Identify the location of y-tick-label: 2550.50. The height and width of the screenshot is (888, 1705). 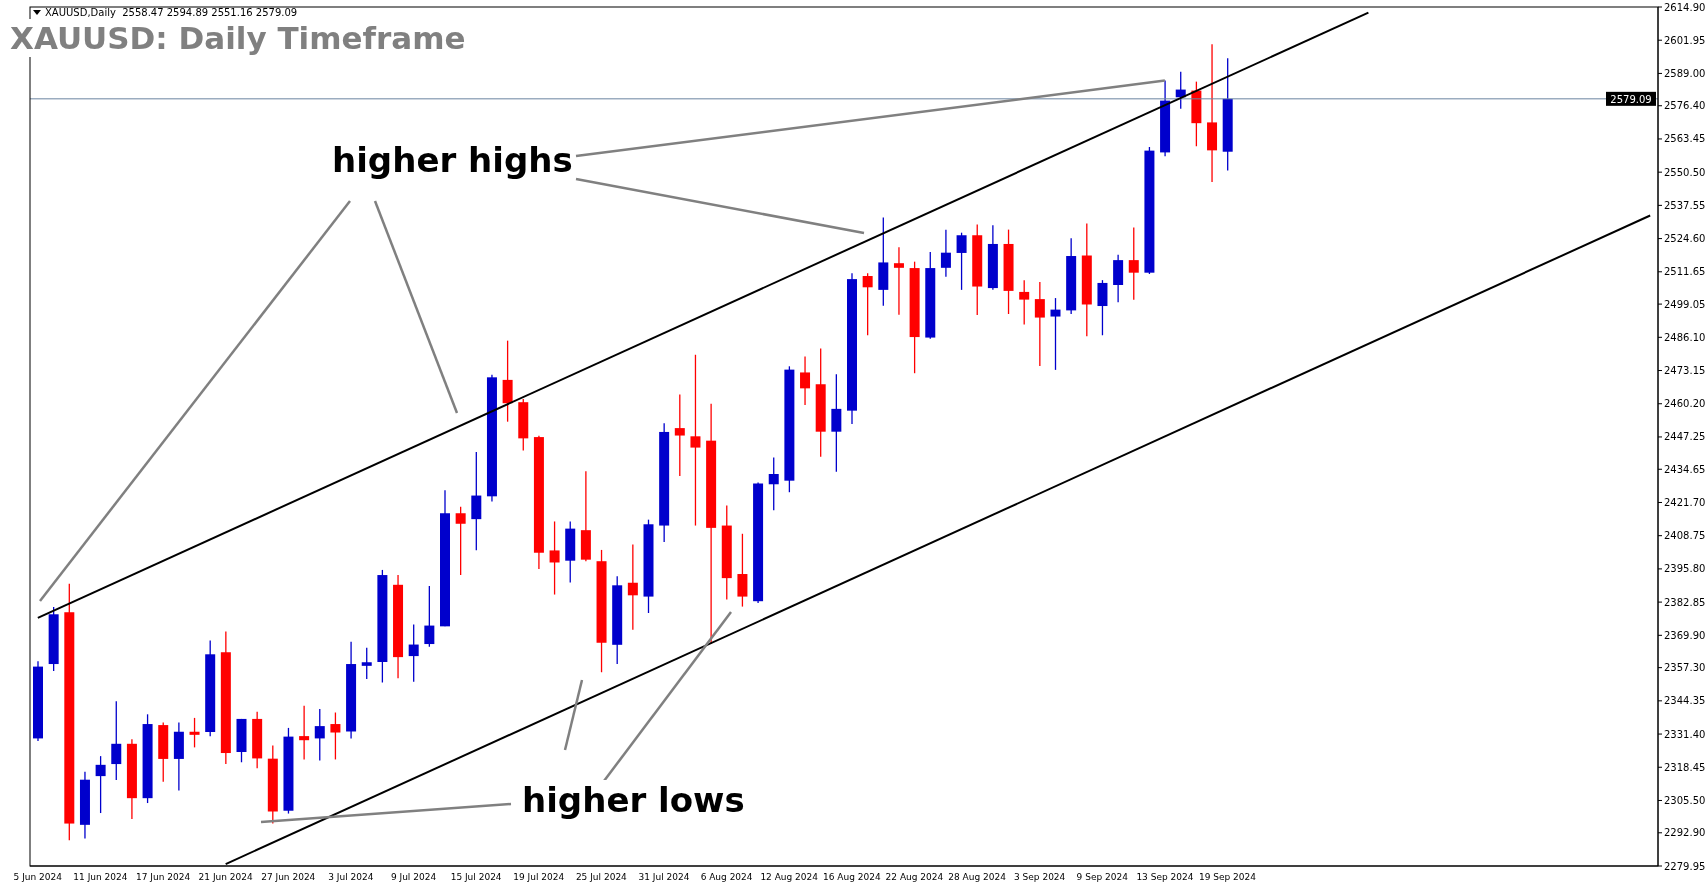
(1684, 172).